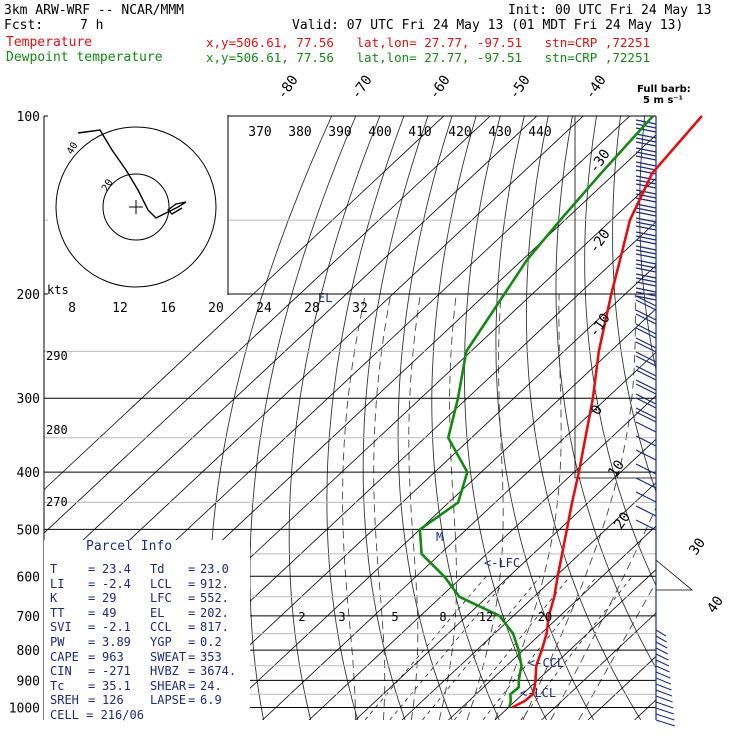 This screenshot has height=740, width=740. Describe the element at coordinates (157, 612) in the screenshot. I see `parcel-k2: EL` at that location.